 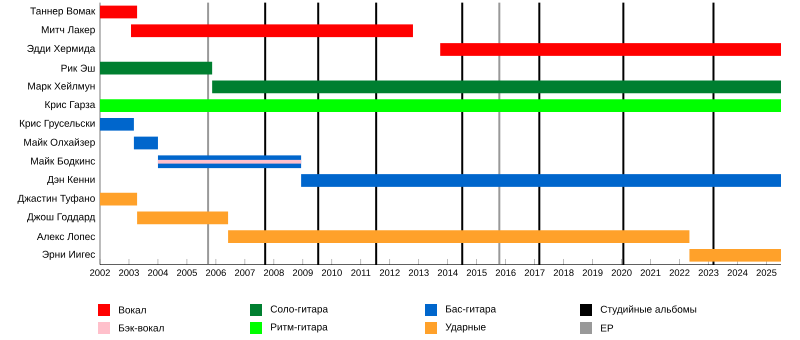 I want to click on x-tick-label: 2016, so click(x=506, y=272).